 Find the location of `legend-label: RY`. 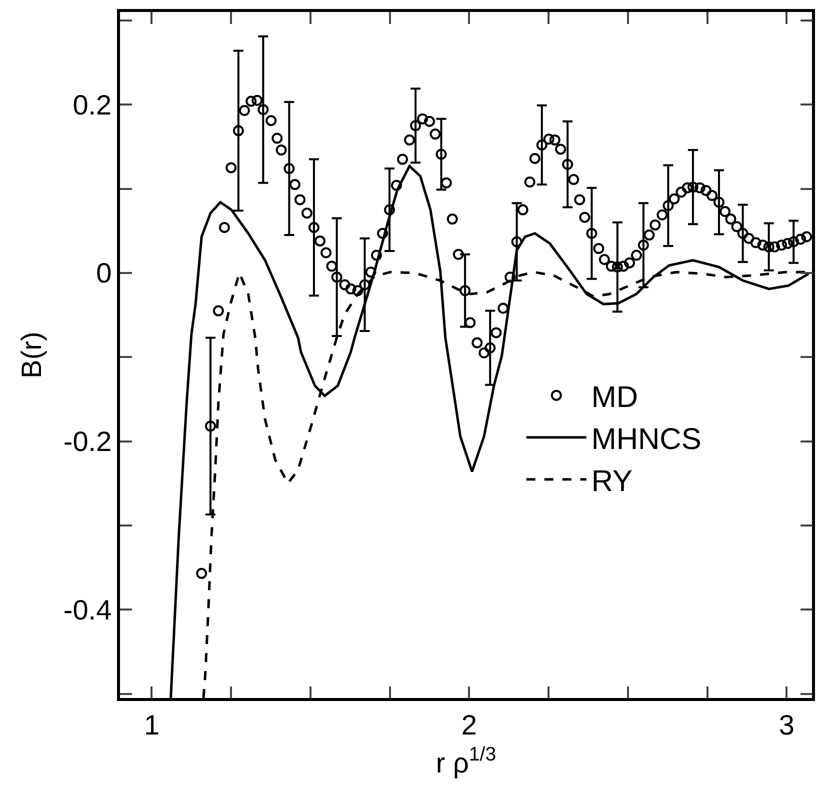

legend-label: RY is located at coordinates (611, 481).